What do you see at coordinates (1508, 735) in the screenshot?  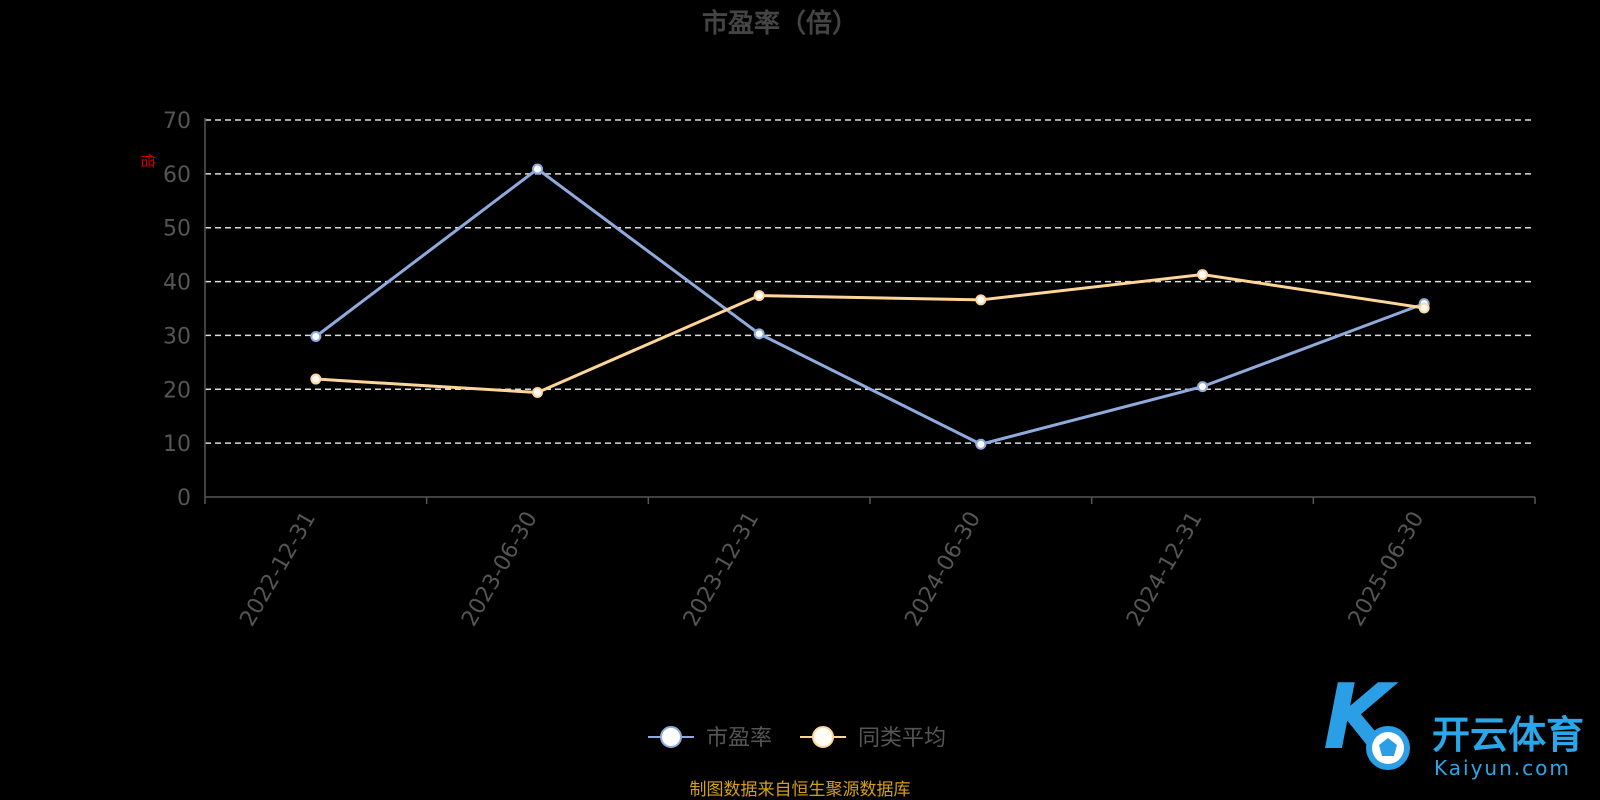 I see `watermark-text-cn: 开云体育` at bounding box center [1508, 735].